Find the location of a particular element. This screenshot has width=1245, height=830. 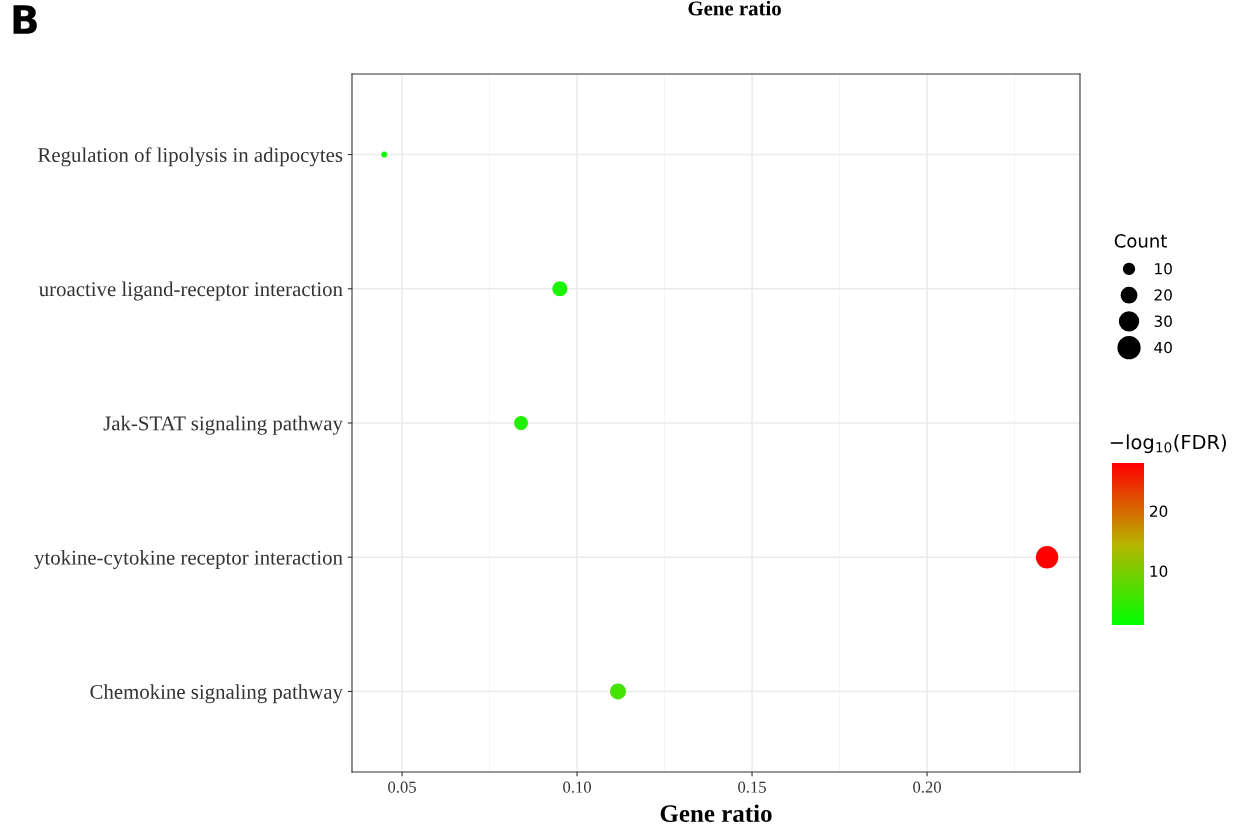

legend-label: 20 is located at coordinates (1163, 295).